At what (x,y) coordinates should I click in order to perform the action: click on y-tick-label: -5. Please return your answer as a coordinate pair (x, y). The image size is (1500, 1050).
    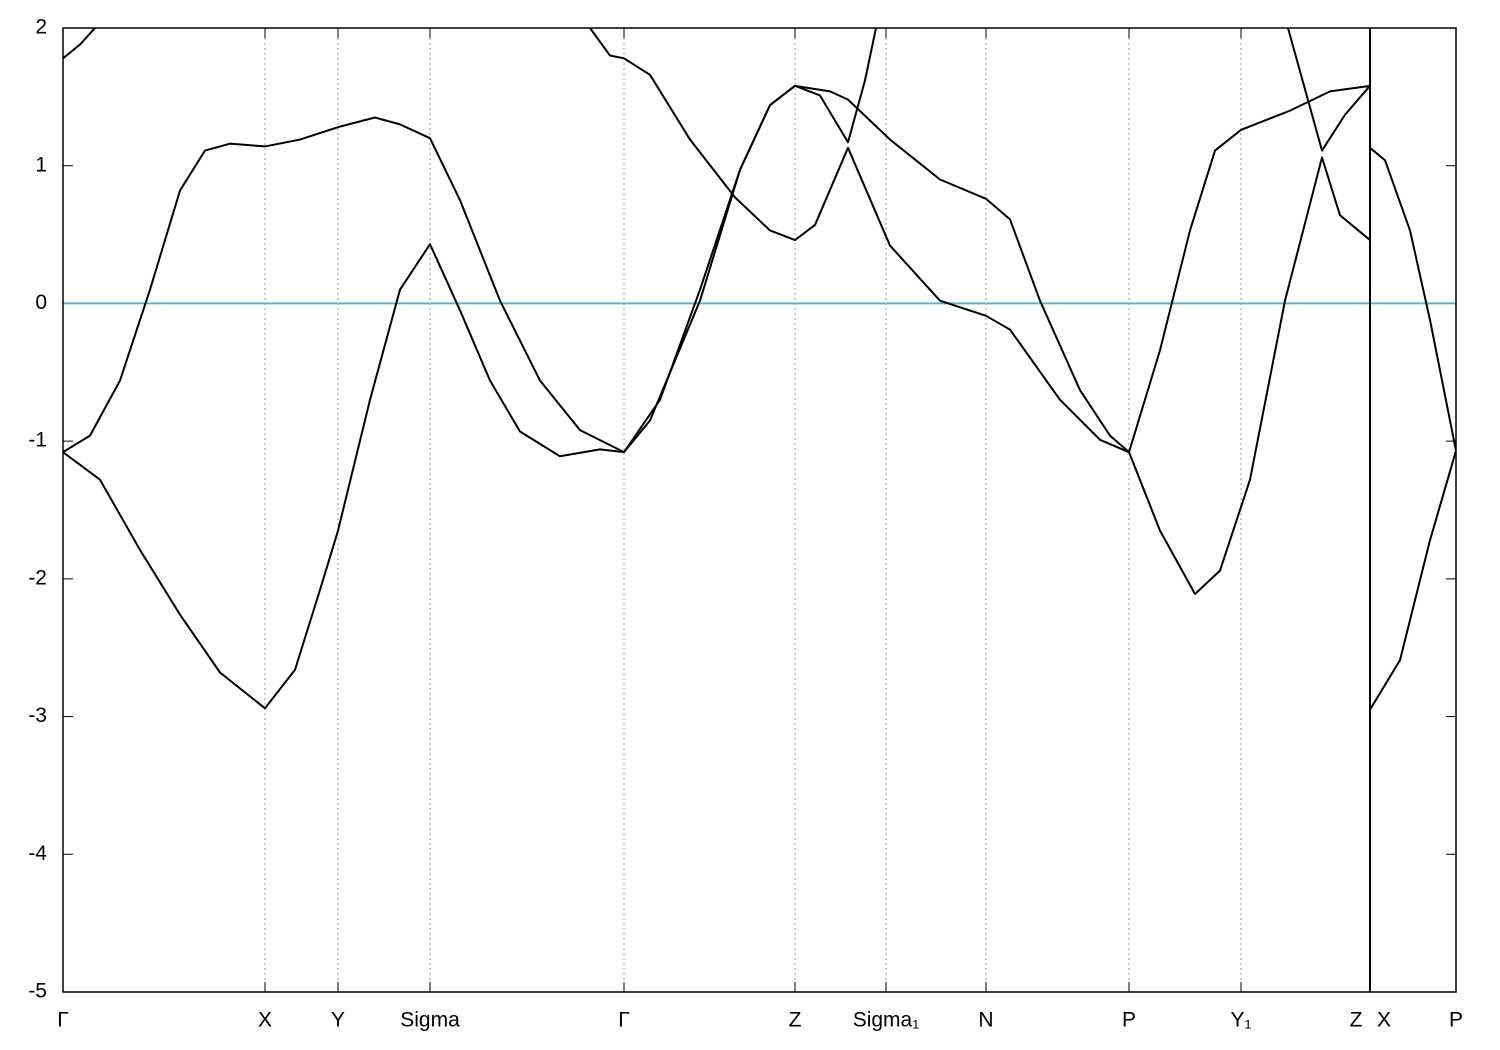
    Looking at the image, I should click on (37, 991).